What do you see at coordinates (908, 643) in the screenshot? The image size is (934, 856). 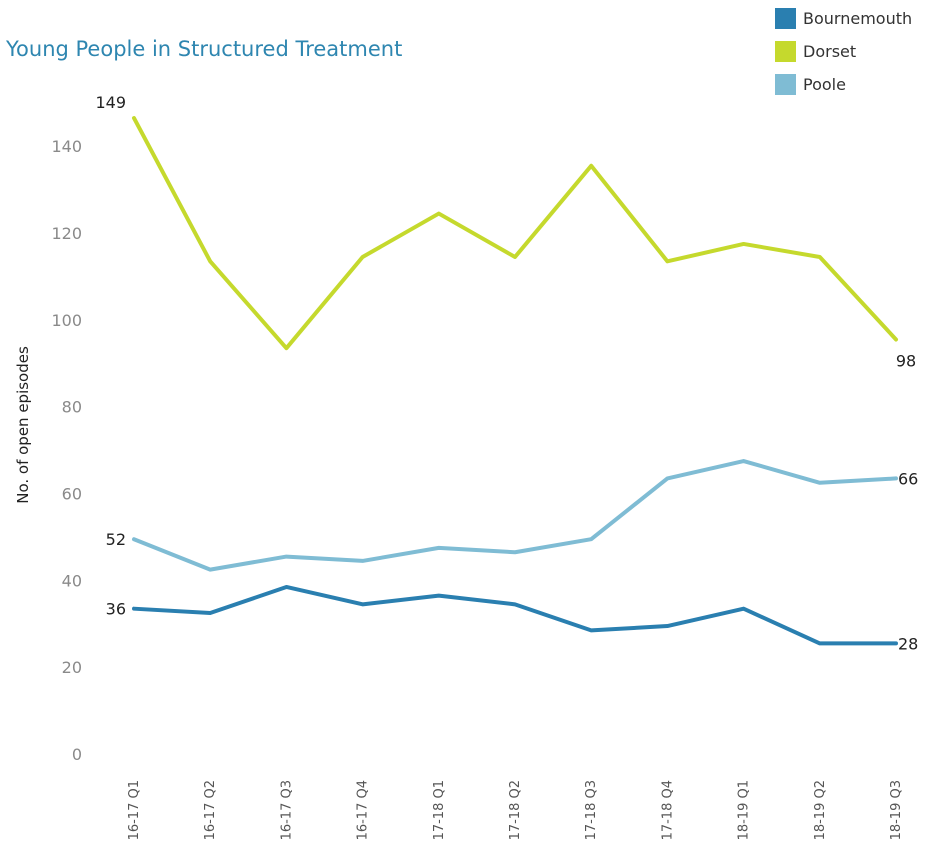 I see `data-label: 28` at bounding box center [908, 643].